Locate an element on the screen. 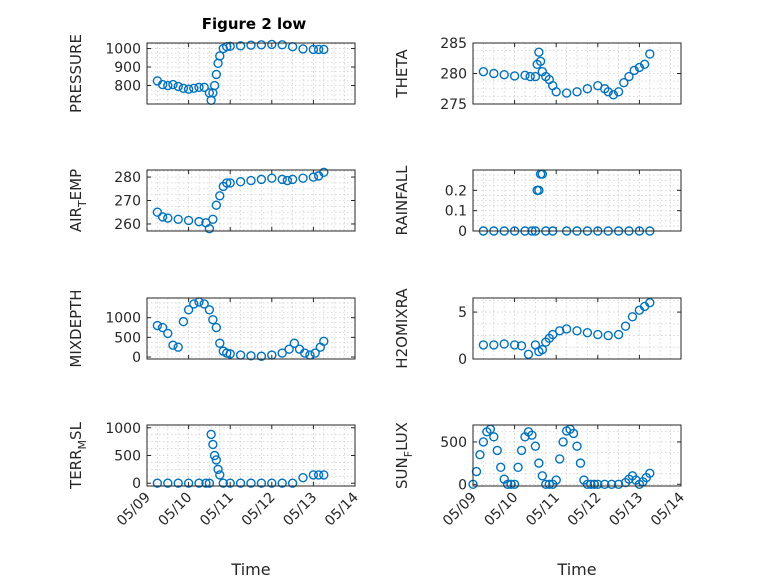 The width and height of the screenshot is (778, 583). y-tick-label: 275 is located at coordinates (453, 105).